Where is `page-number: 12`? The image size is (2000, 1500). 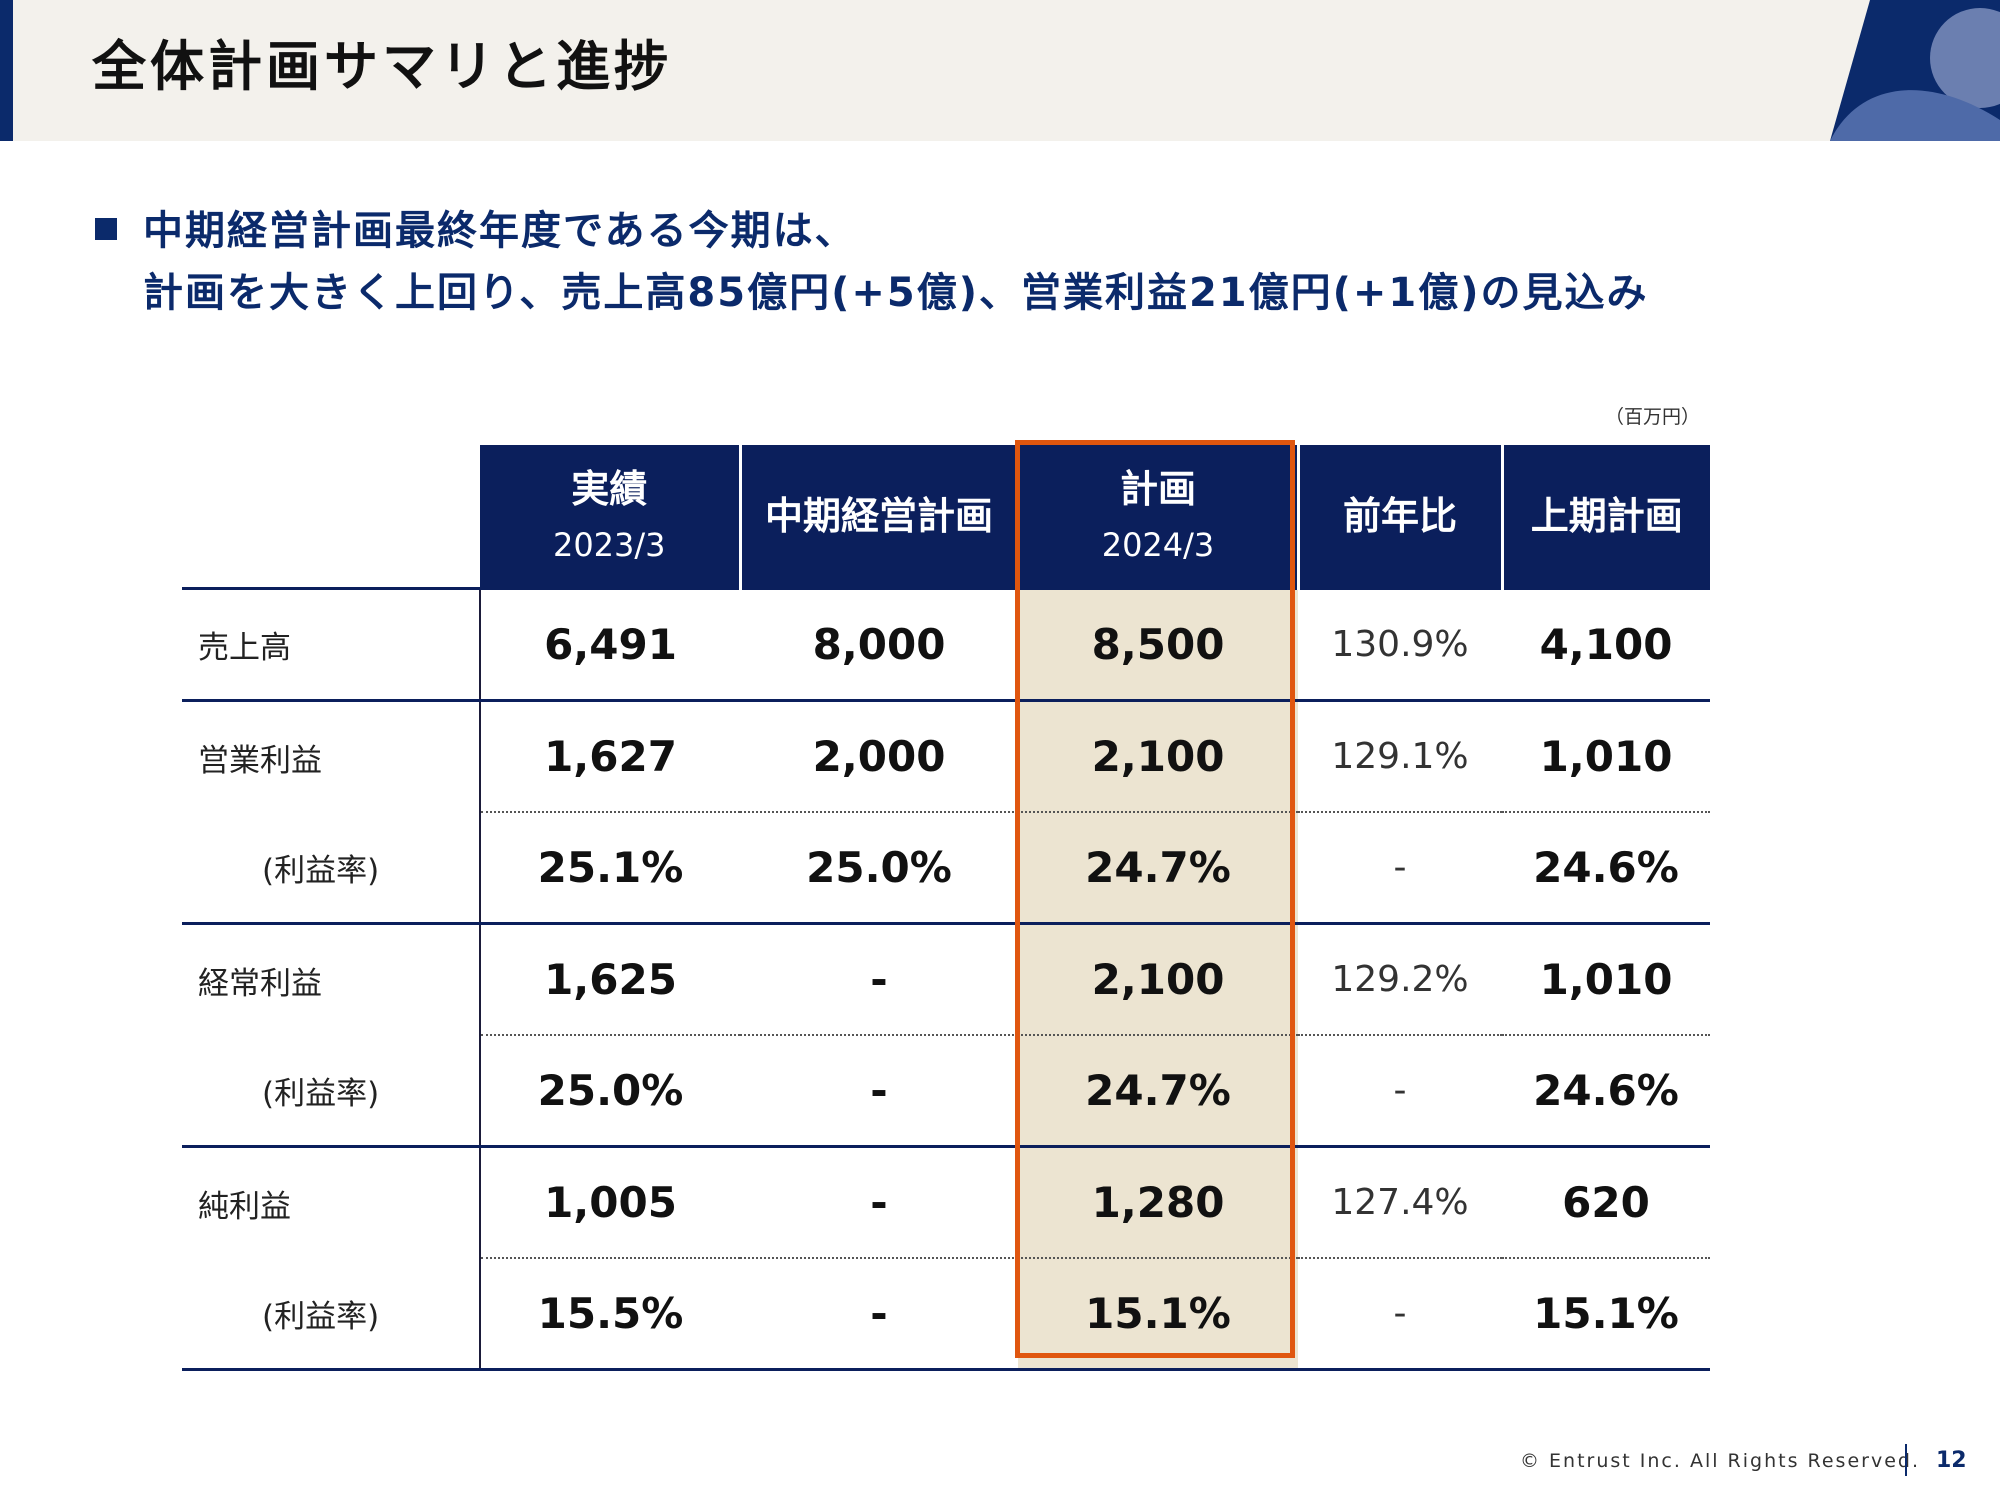
page-number: 12 is located at coordinates (1951, 1460).